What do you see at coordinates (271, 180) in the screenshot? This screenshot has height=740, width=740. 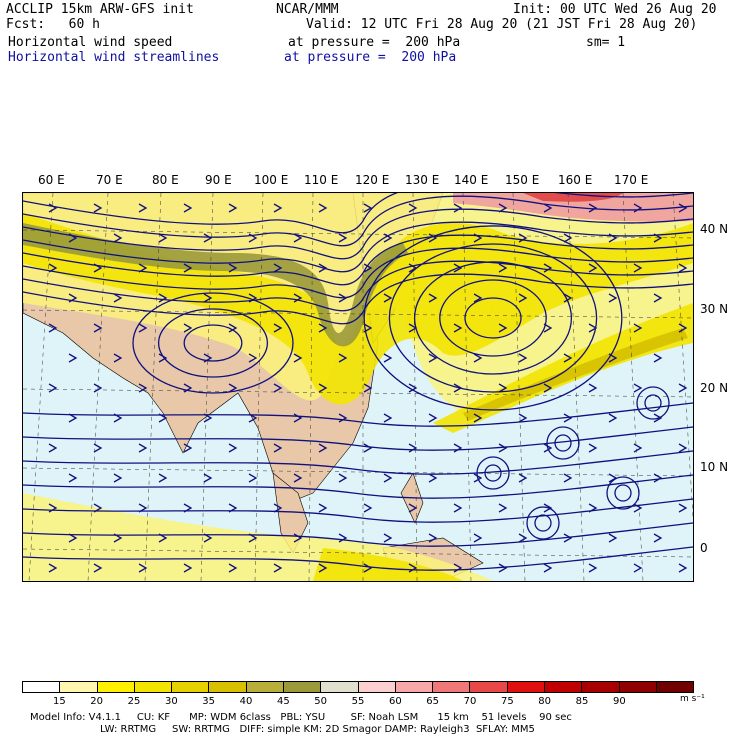 I see `lon-label: 100 E` at bounding box center [271, 180].